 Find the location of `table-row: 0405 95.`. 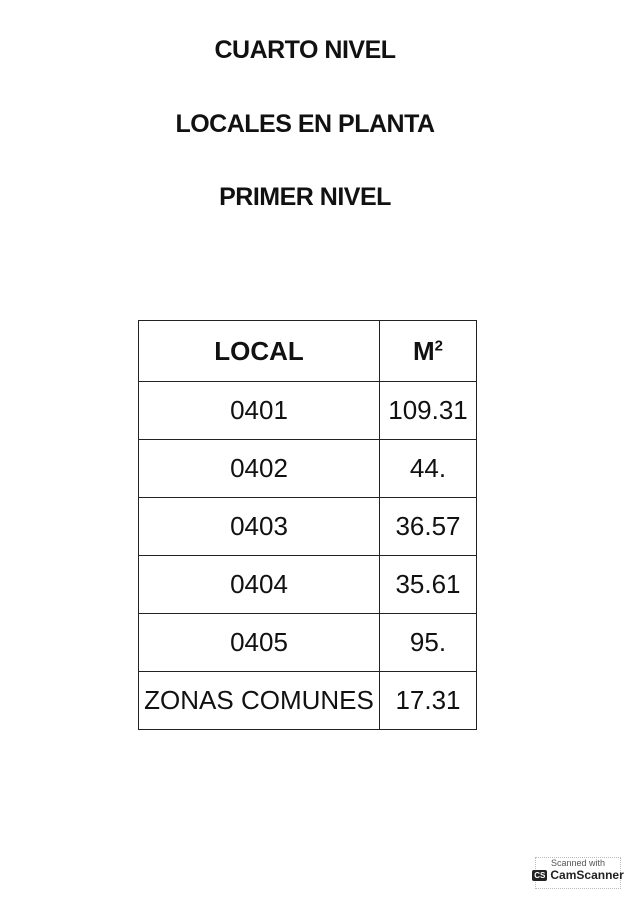

table-row: 0405 95. is located at coordinates (307, 642).